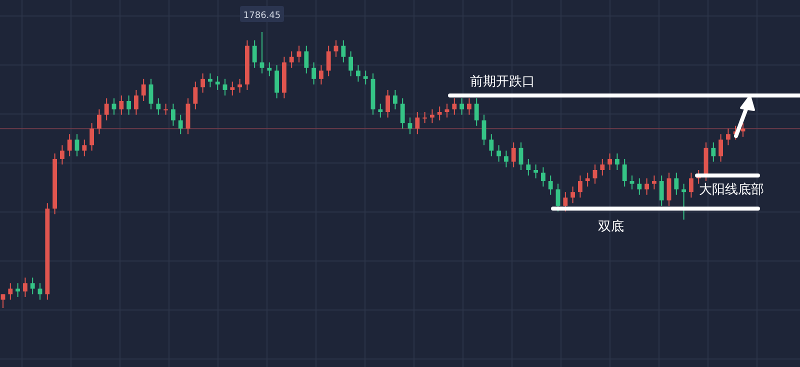 This screenshot has width=800, height=367. I want to click on ref-line-label: 前期开跌口, so click(502, 80).